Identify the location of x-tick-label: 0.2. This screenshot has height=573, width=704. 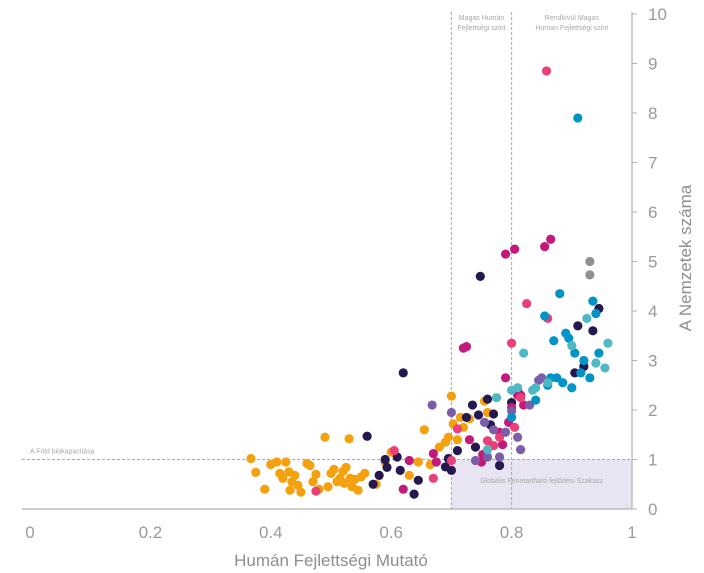
(151, 532).